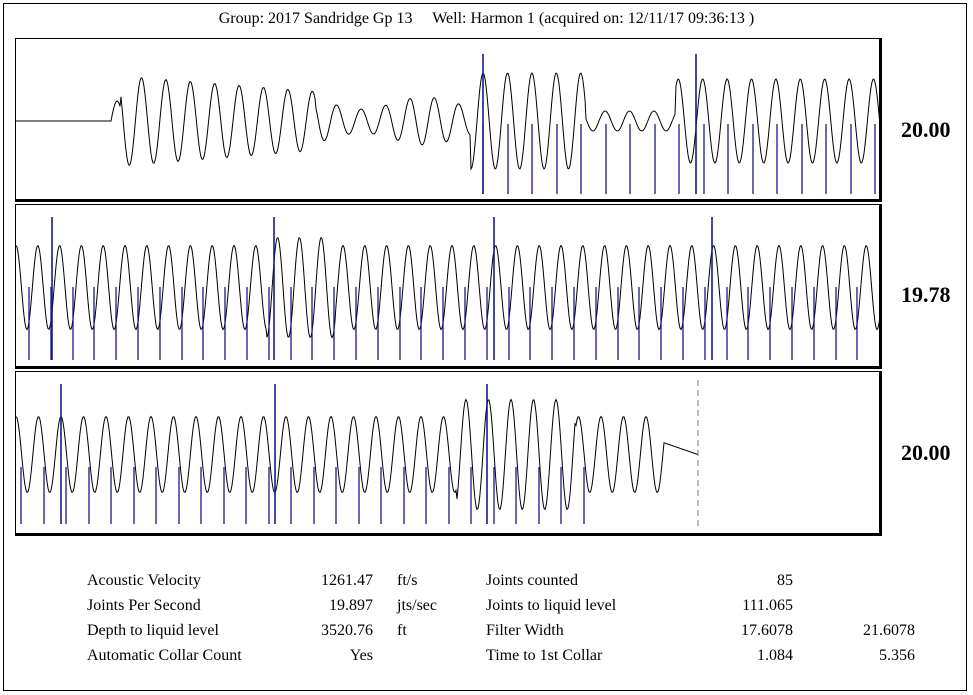  I want to click on stat-label-joints-to-liquid: Joints to liquid level, so click(551, 605).